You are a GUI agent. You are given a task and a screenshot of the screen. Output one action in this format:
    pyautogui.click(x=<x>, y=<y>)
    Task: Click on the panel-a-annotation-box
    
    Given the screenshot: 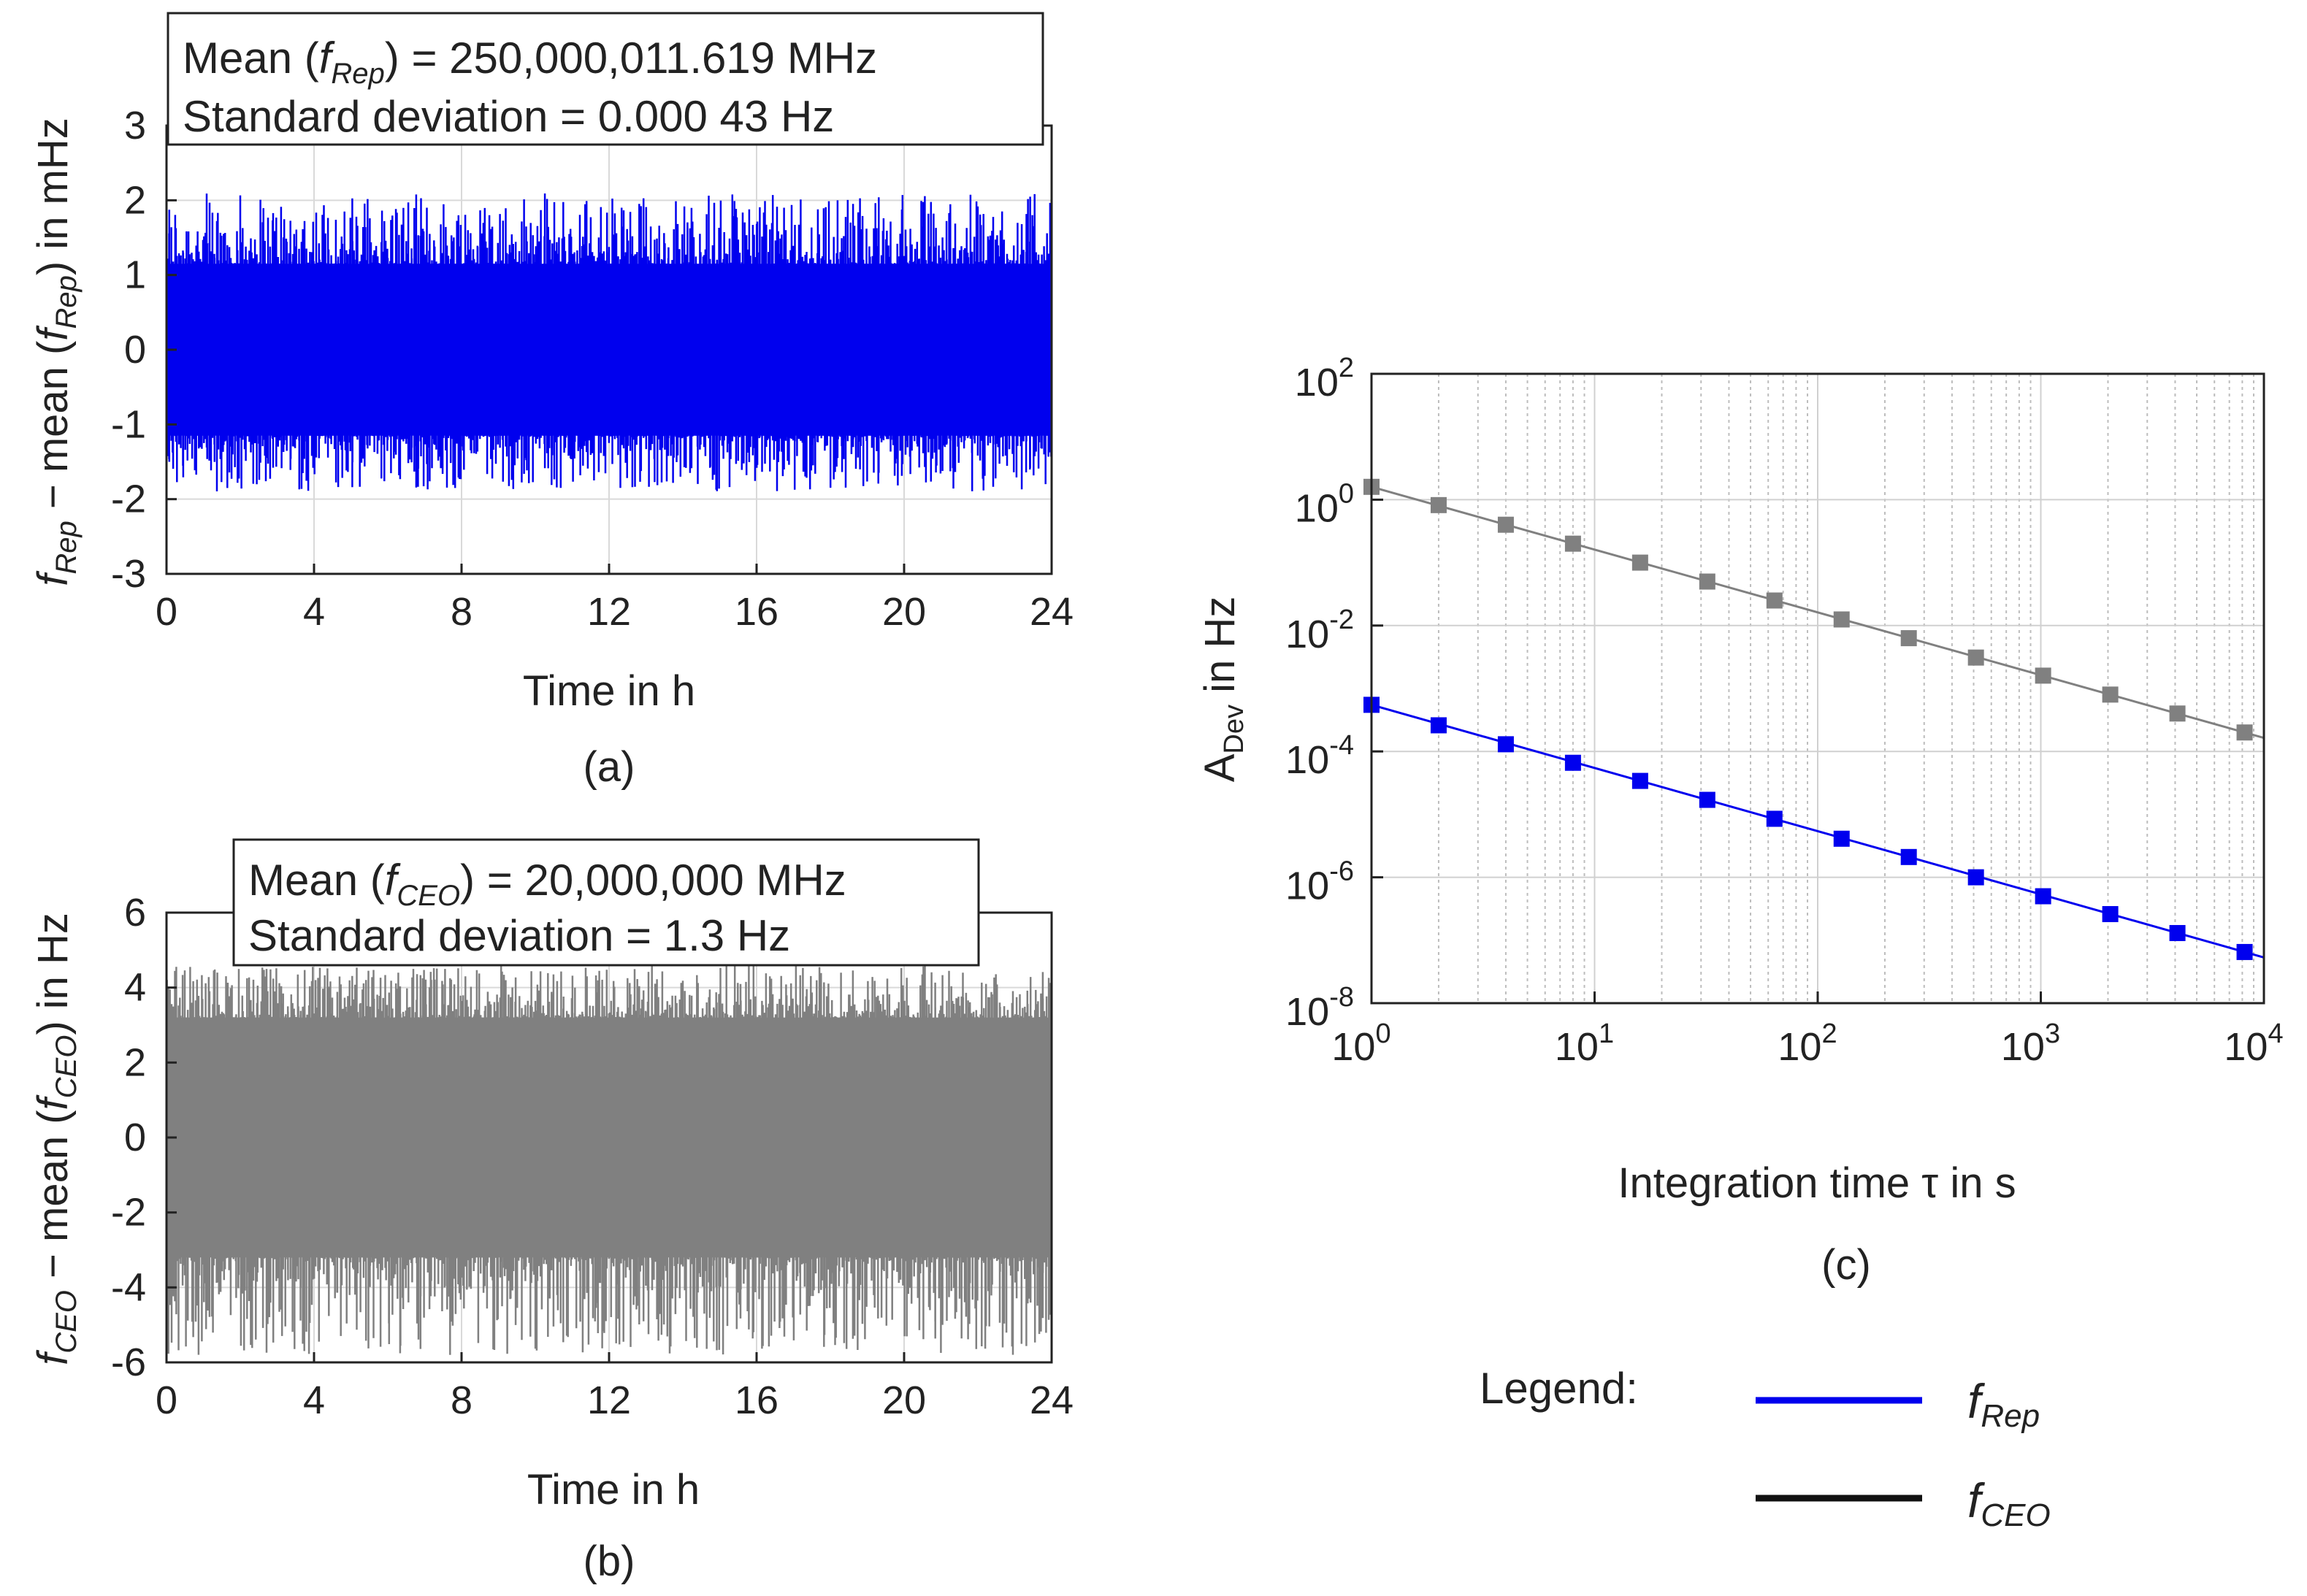 What is the action you would take?
    pyautogui.click(x=605, y=79)
    